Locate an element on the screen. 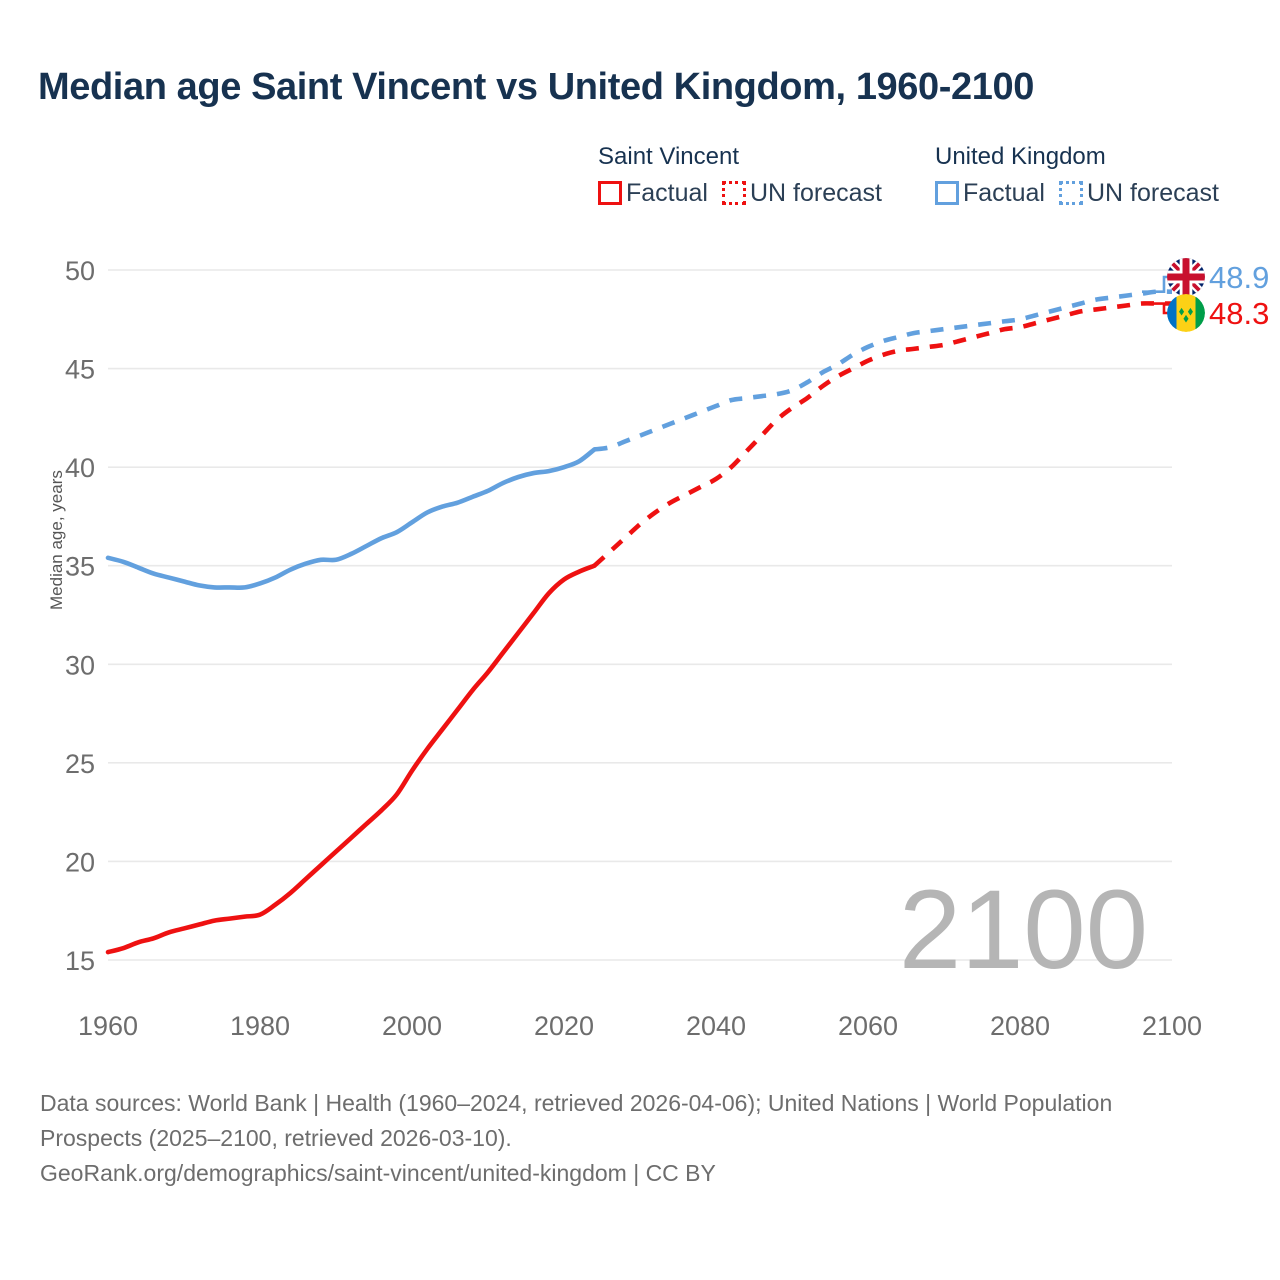 The width and height of the screenshot is (1280, 1280). x-axis-tick: 1980 is located at coordinates (260, 1026).